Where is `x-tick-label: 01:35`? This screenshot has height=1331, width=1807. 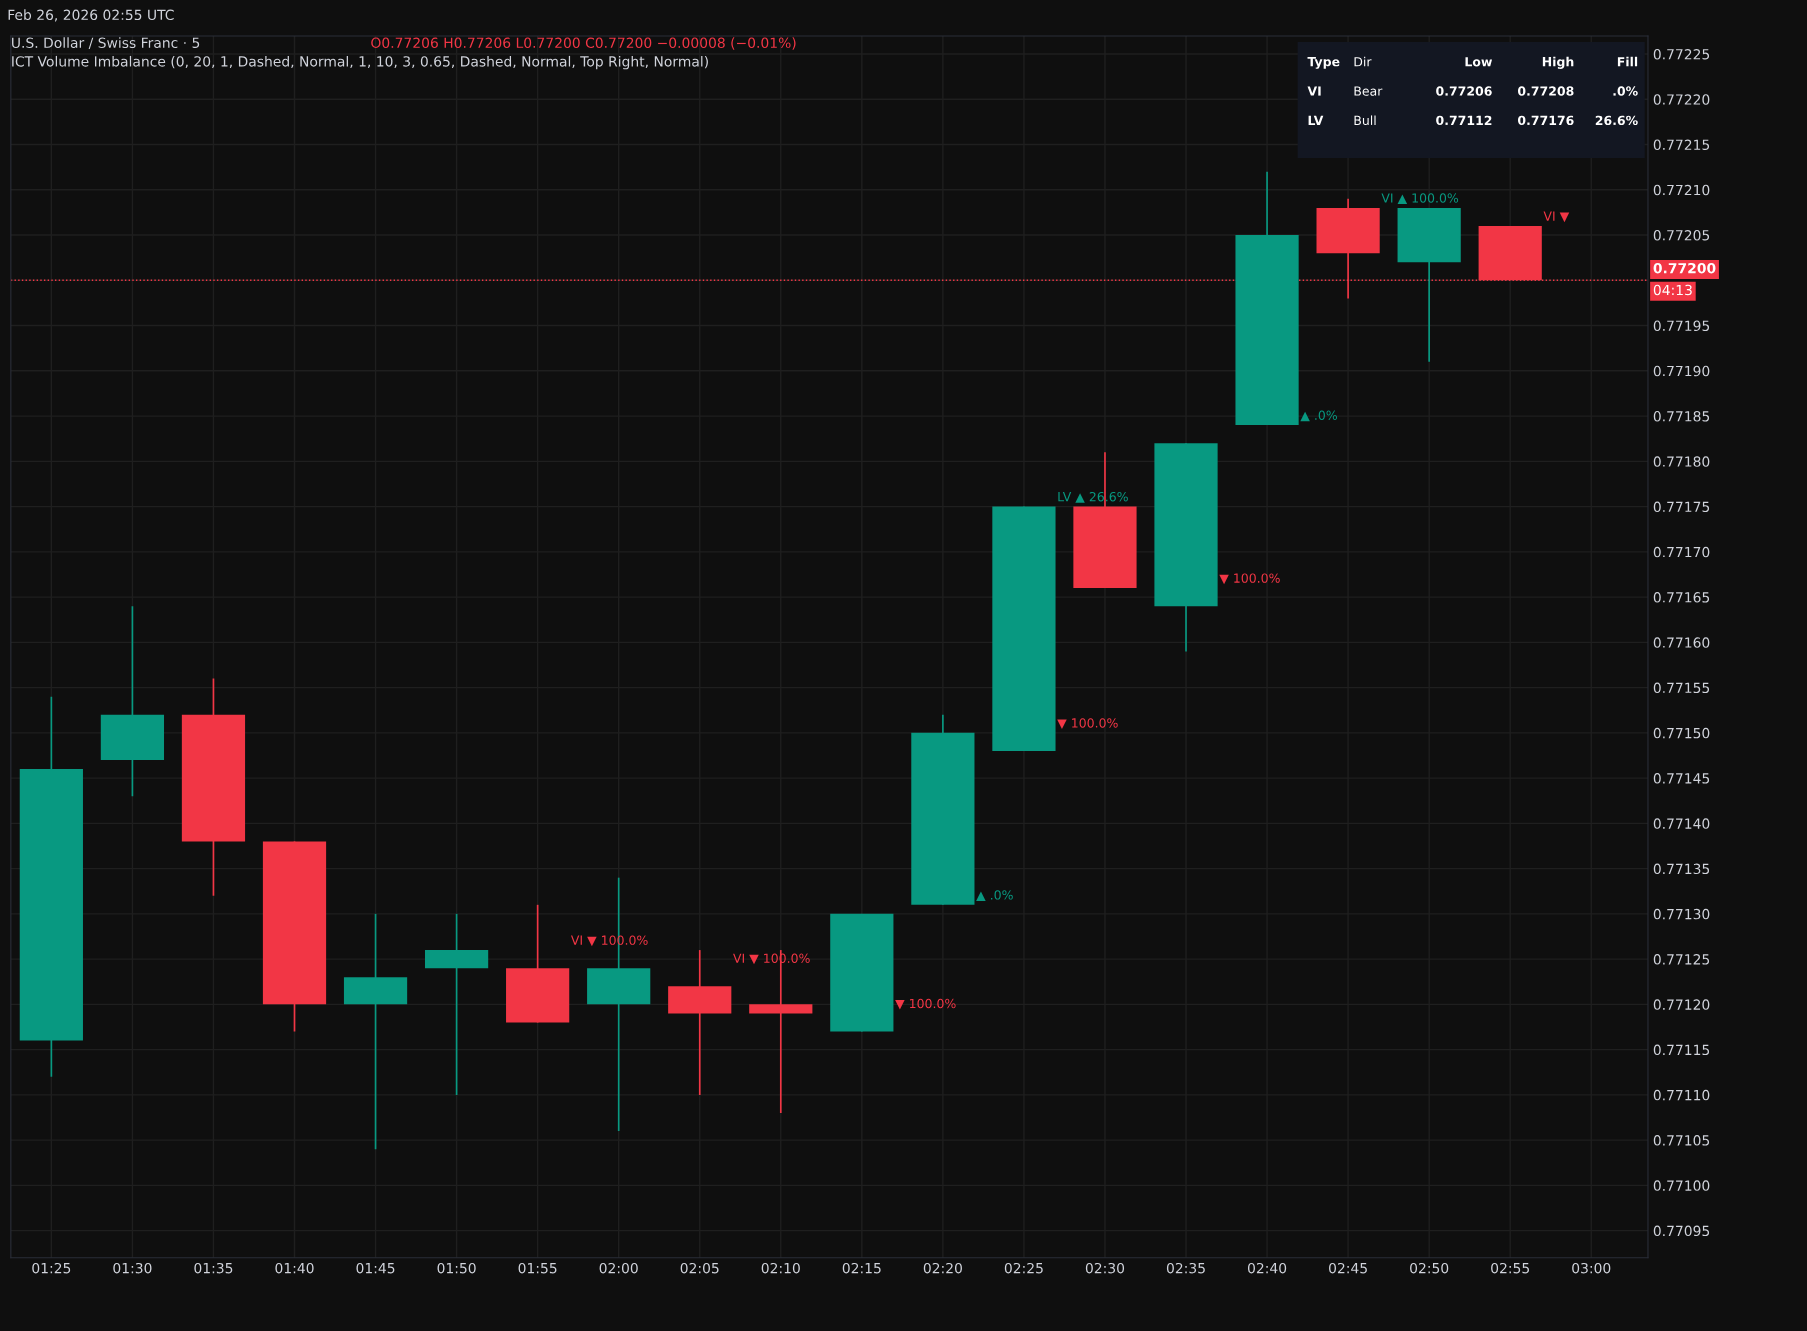
x-tick-label: 01:35 is located at coordinates (213, 1268).